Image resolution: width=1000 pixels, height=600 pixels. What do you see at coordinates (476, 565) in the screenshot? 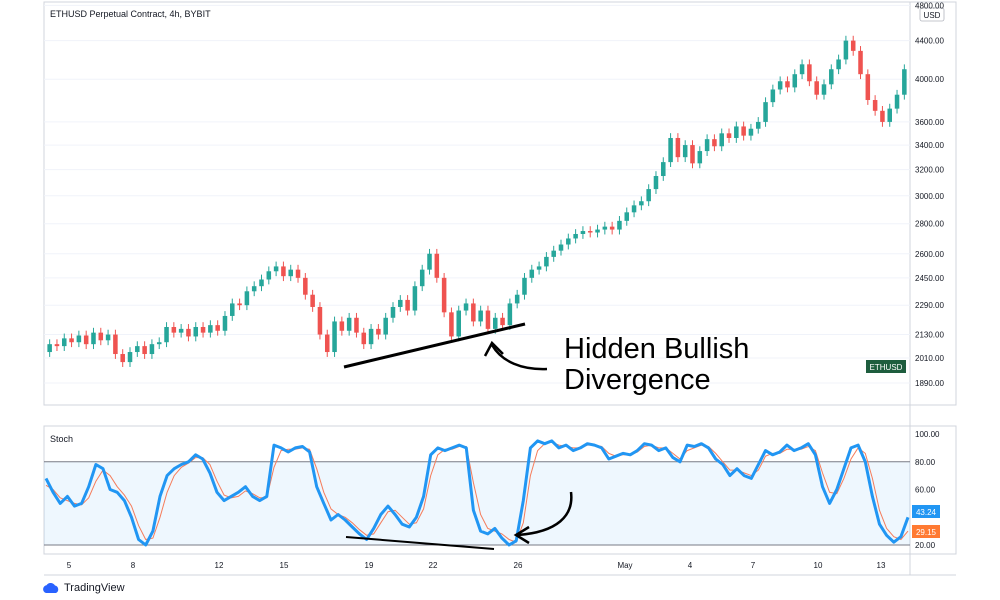
I see `time-axis: 5 8 12 15 19 22 26 May 4 7 10 13` at bounding box center [476, 565].